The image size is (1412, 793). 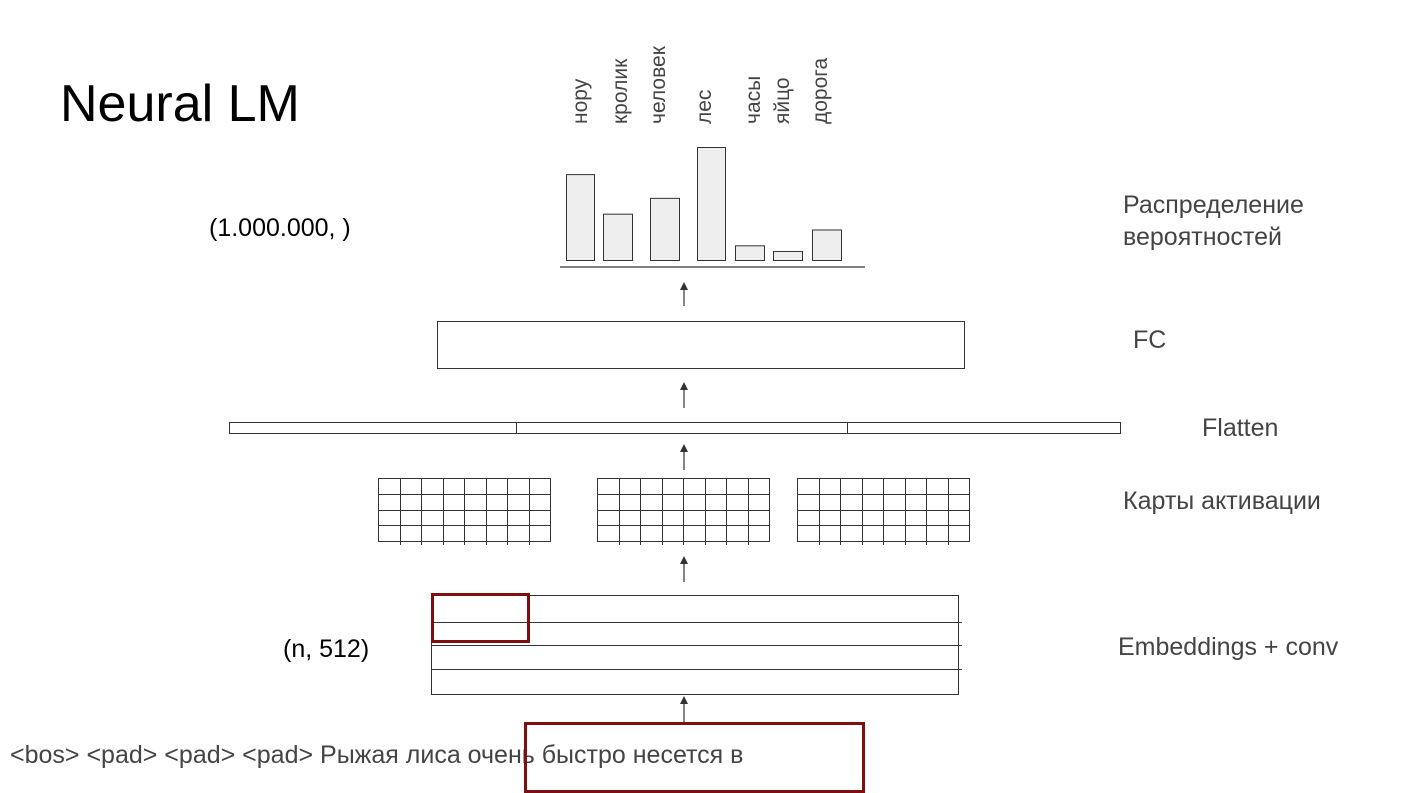 I want to click on context-window-highlight, so click(x=694, y=757).